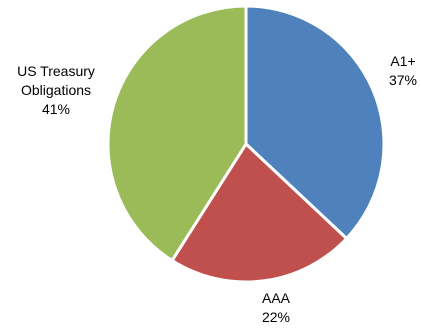  What do you see at coordinates (403, 80) in the screenshot?
I see `pie-value-label: 37%` at bounding box center [403, 80].